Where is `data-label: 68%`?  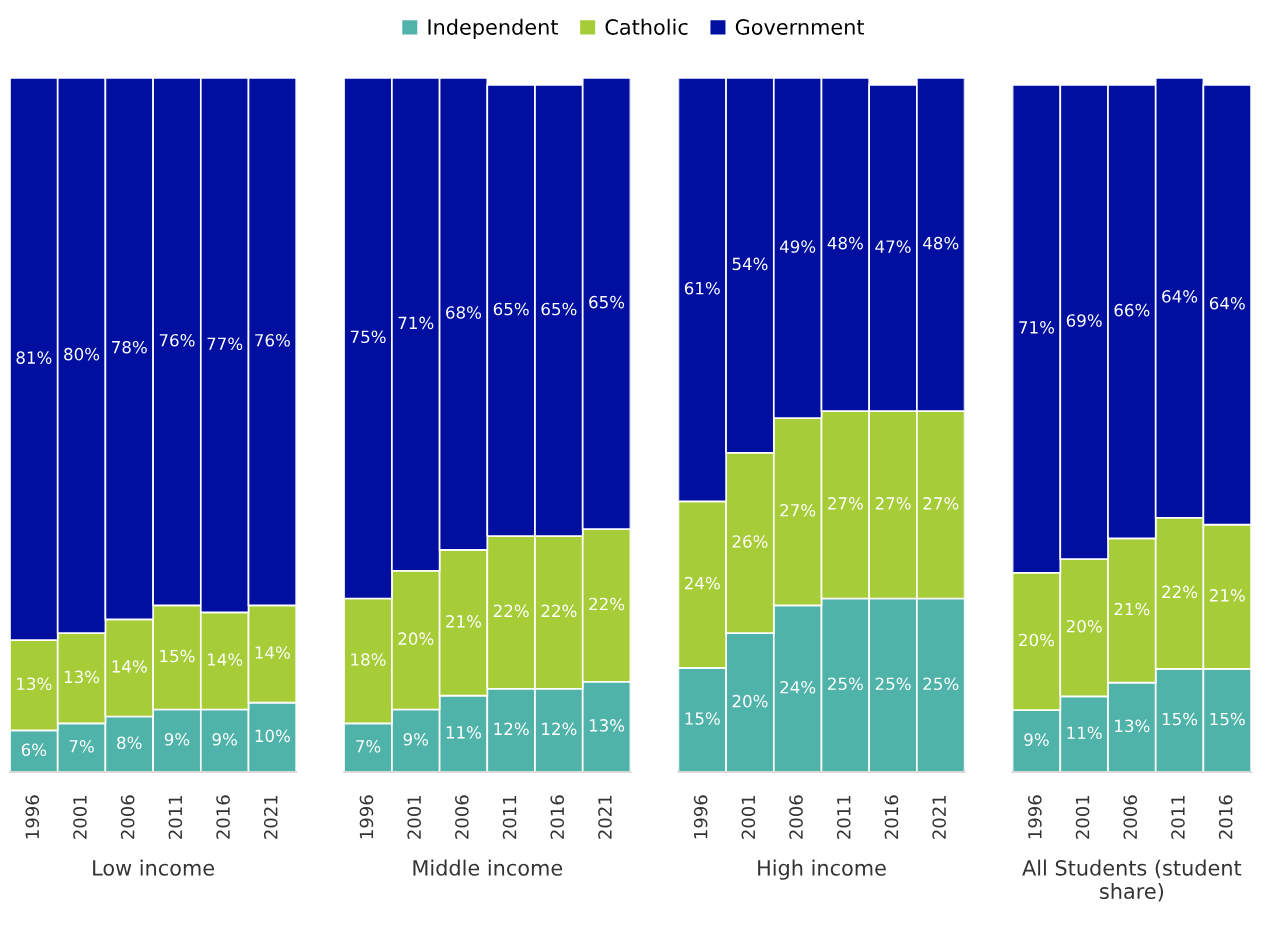
data-label: 68% is located at coordinates (464, 312).